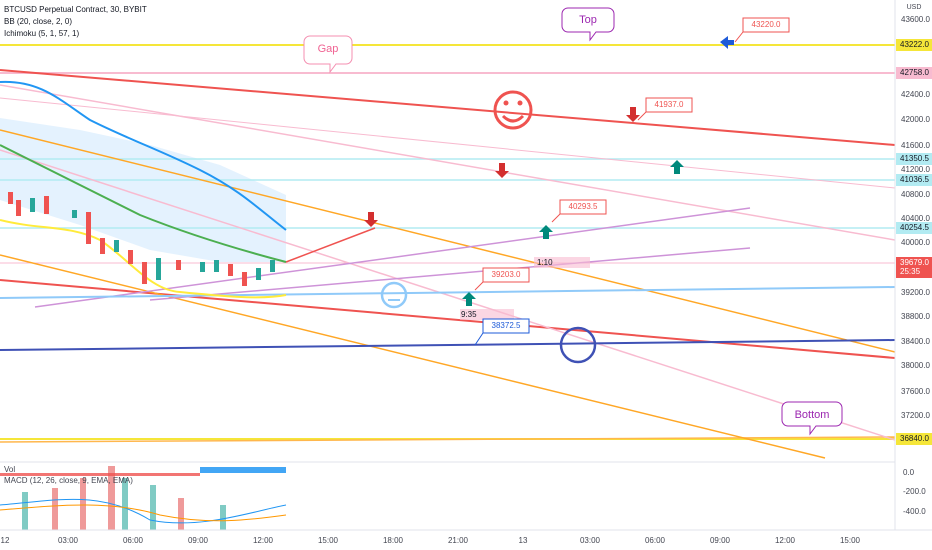  I want to click on price-label: 37600.0, so click(915, 391).